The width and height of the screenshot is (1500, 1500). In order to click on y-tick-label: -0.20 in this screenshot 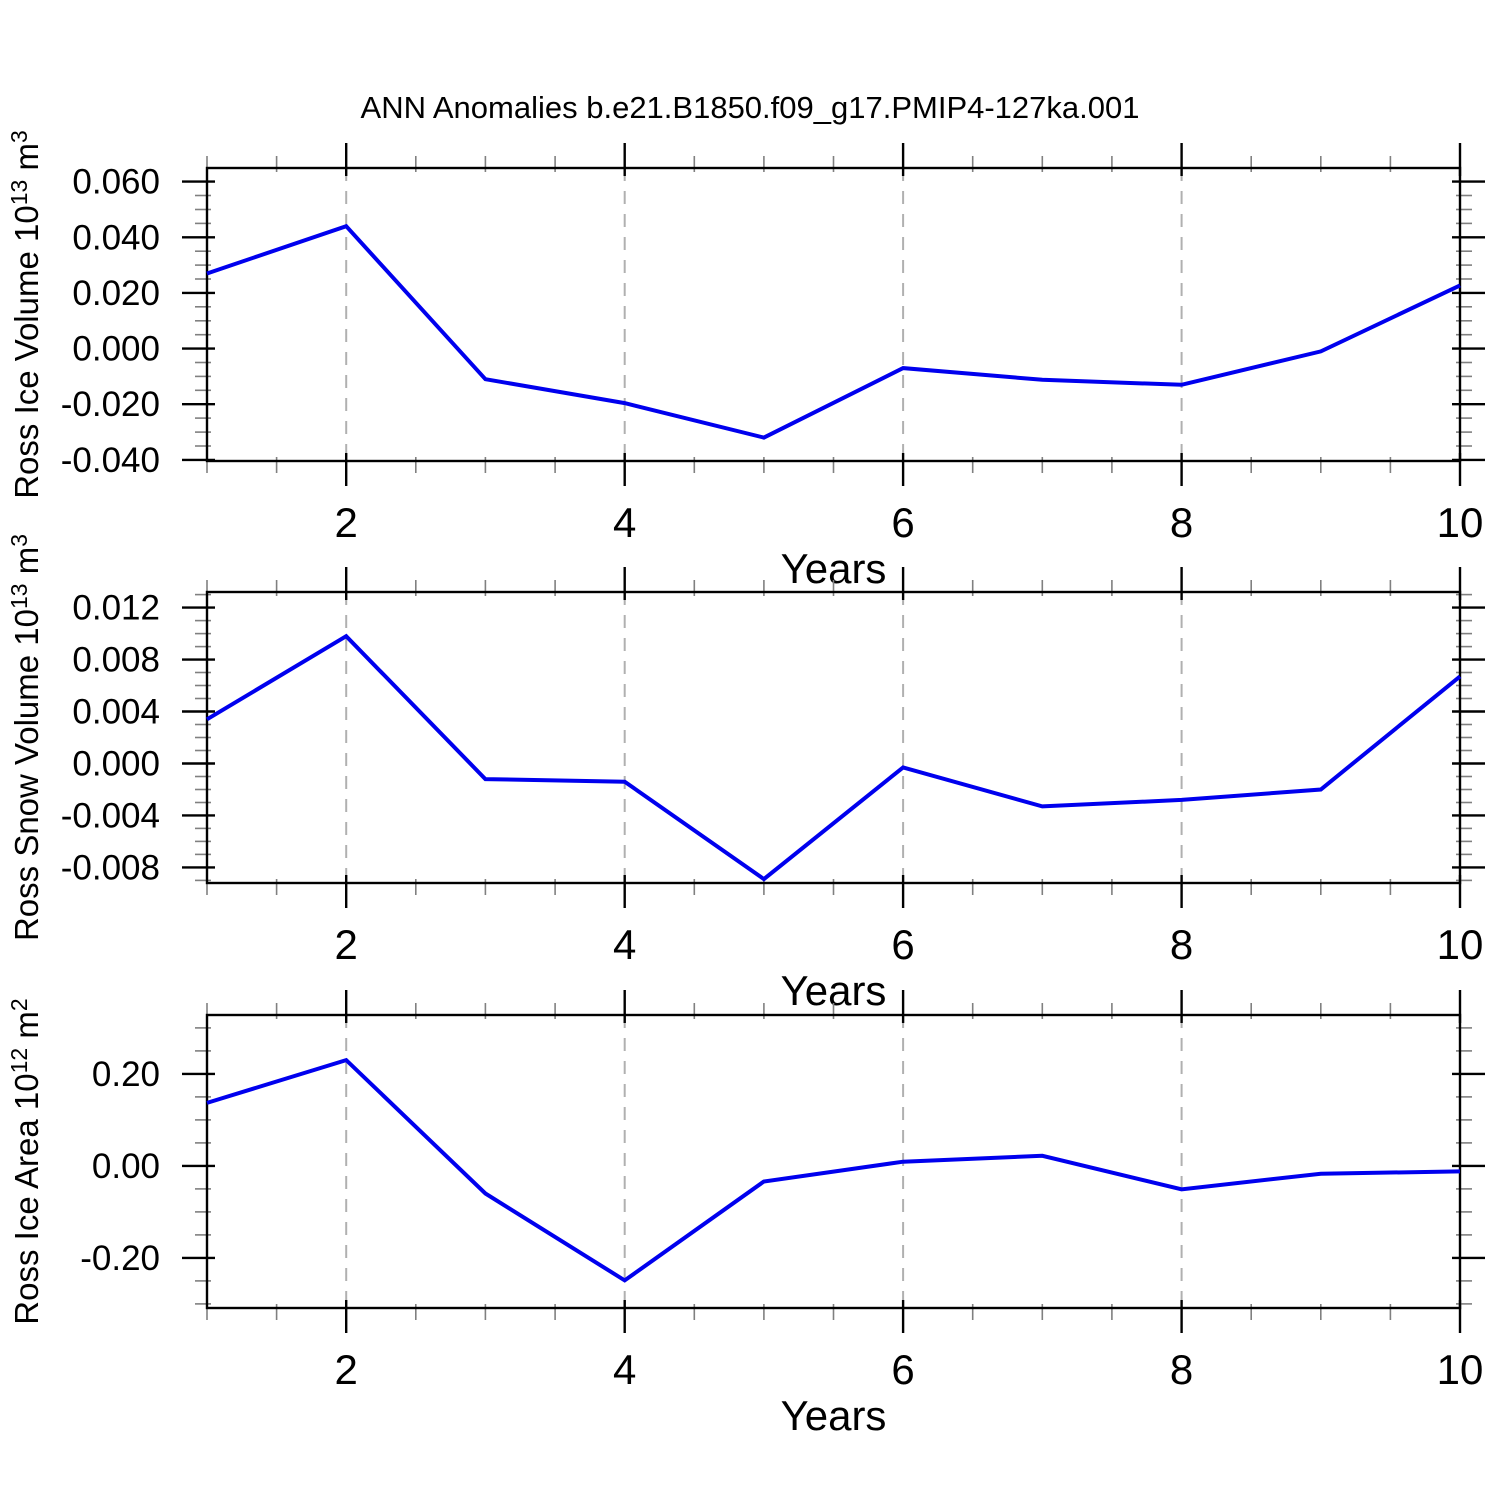, I will do `click(120, 1258)`.